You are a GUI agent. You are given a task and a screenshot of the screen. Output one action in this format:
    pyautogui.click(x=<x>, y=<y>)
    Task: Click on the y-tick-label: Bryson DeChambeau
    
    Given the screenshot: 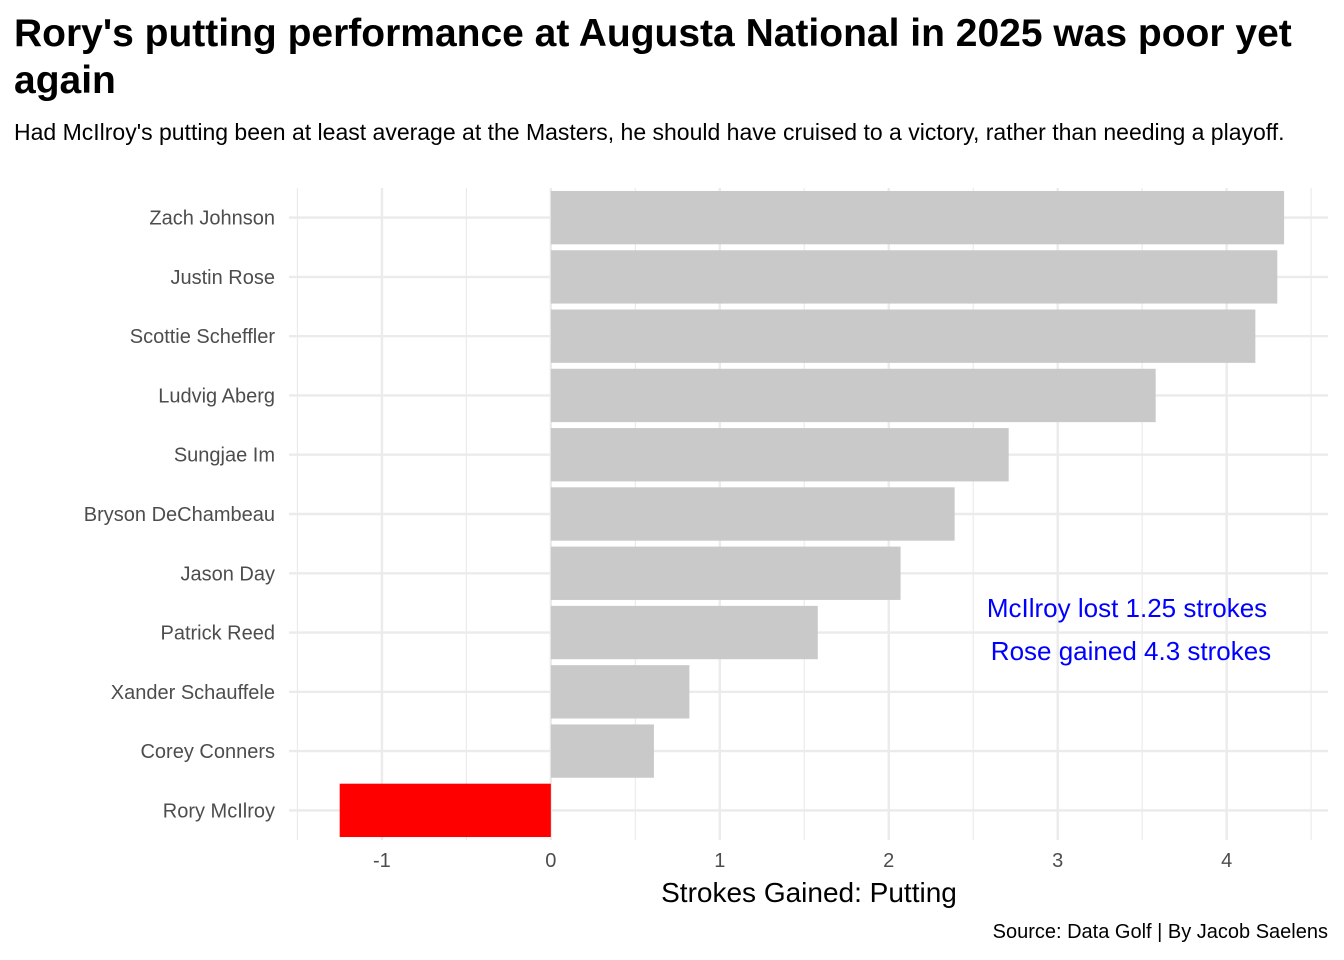 What is the action you would take?
    pyautogui.click(x=179, y=515)
    